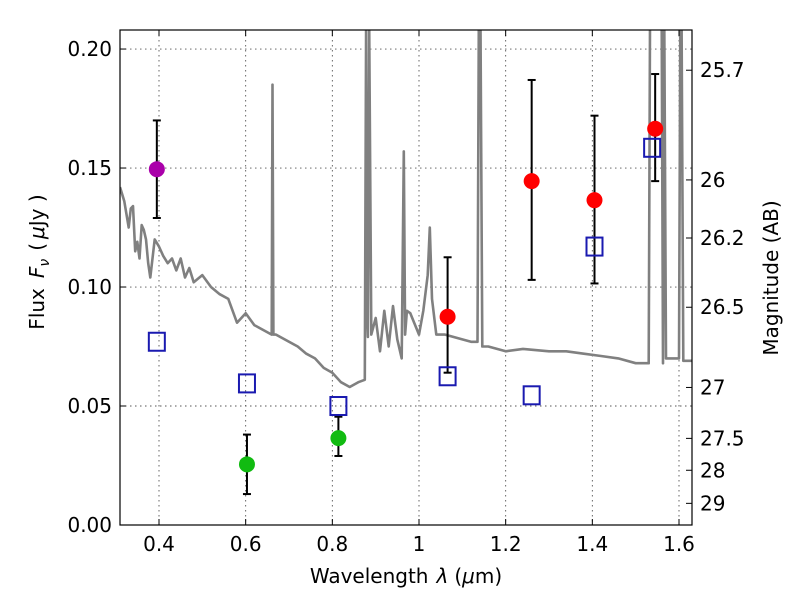 This screenshot has width=800, height=600. Describe the element at coordinates (89, 287) in the screenshot. I see `y-tick-label: 0.10` at that location.